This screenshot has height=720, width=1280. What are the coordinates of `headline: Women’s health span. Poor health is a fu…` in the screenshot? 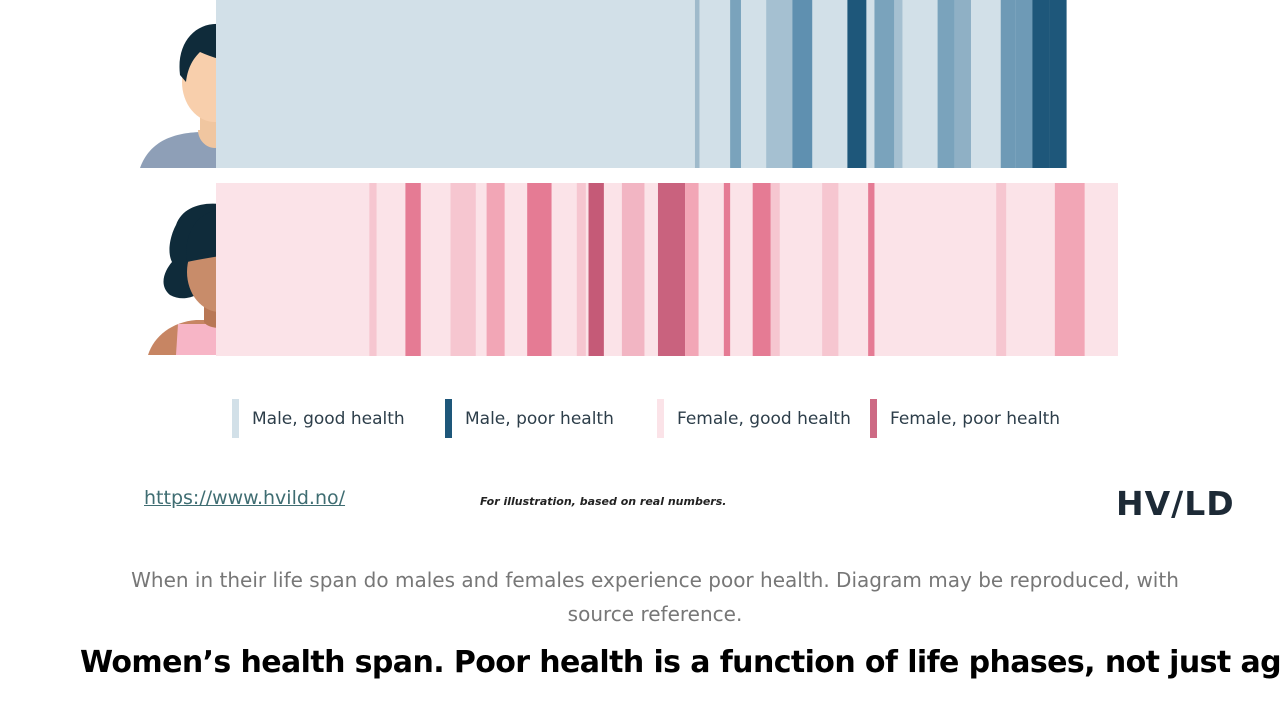 It's located at (680, 662).